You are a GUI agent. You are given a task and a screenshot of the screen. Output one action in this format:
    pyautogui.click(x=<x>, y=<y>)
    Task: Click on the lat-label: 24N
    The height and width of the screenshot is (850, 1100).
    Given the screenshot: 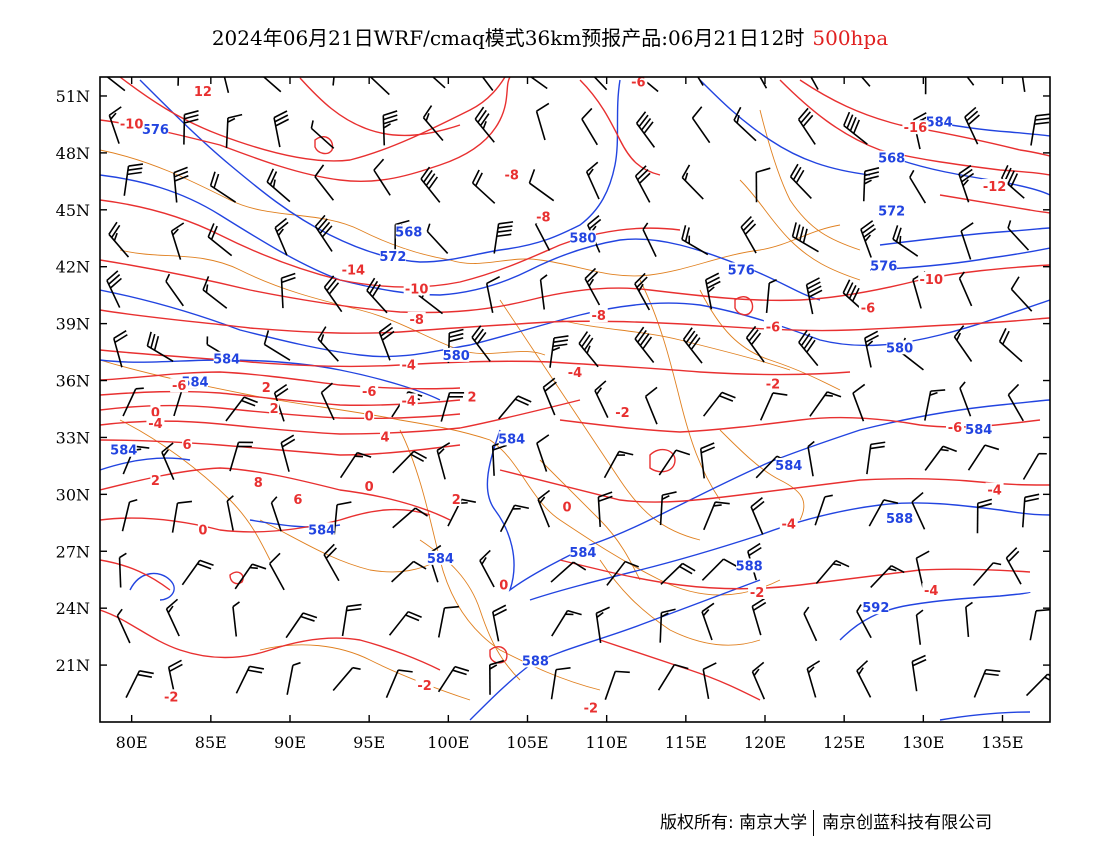 What is the action you would take?
    pyautogui.click(x=73, y=608)
    